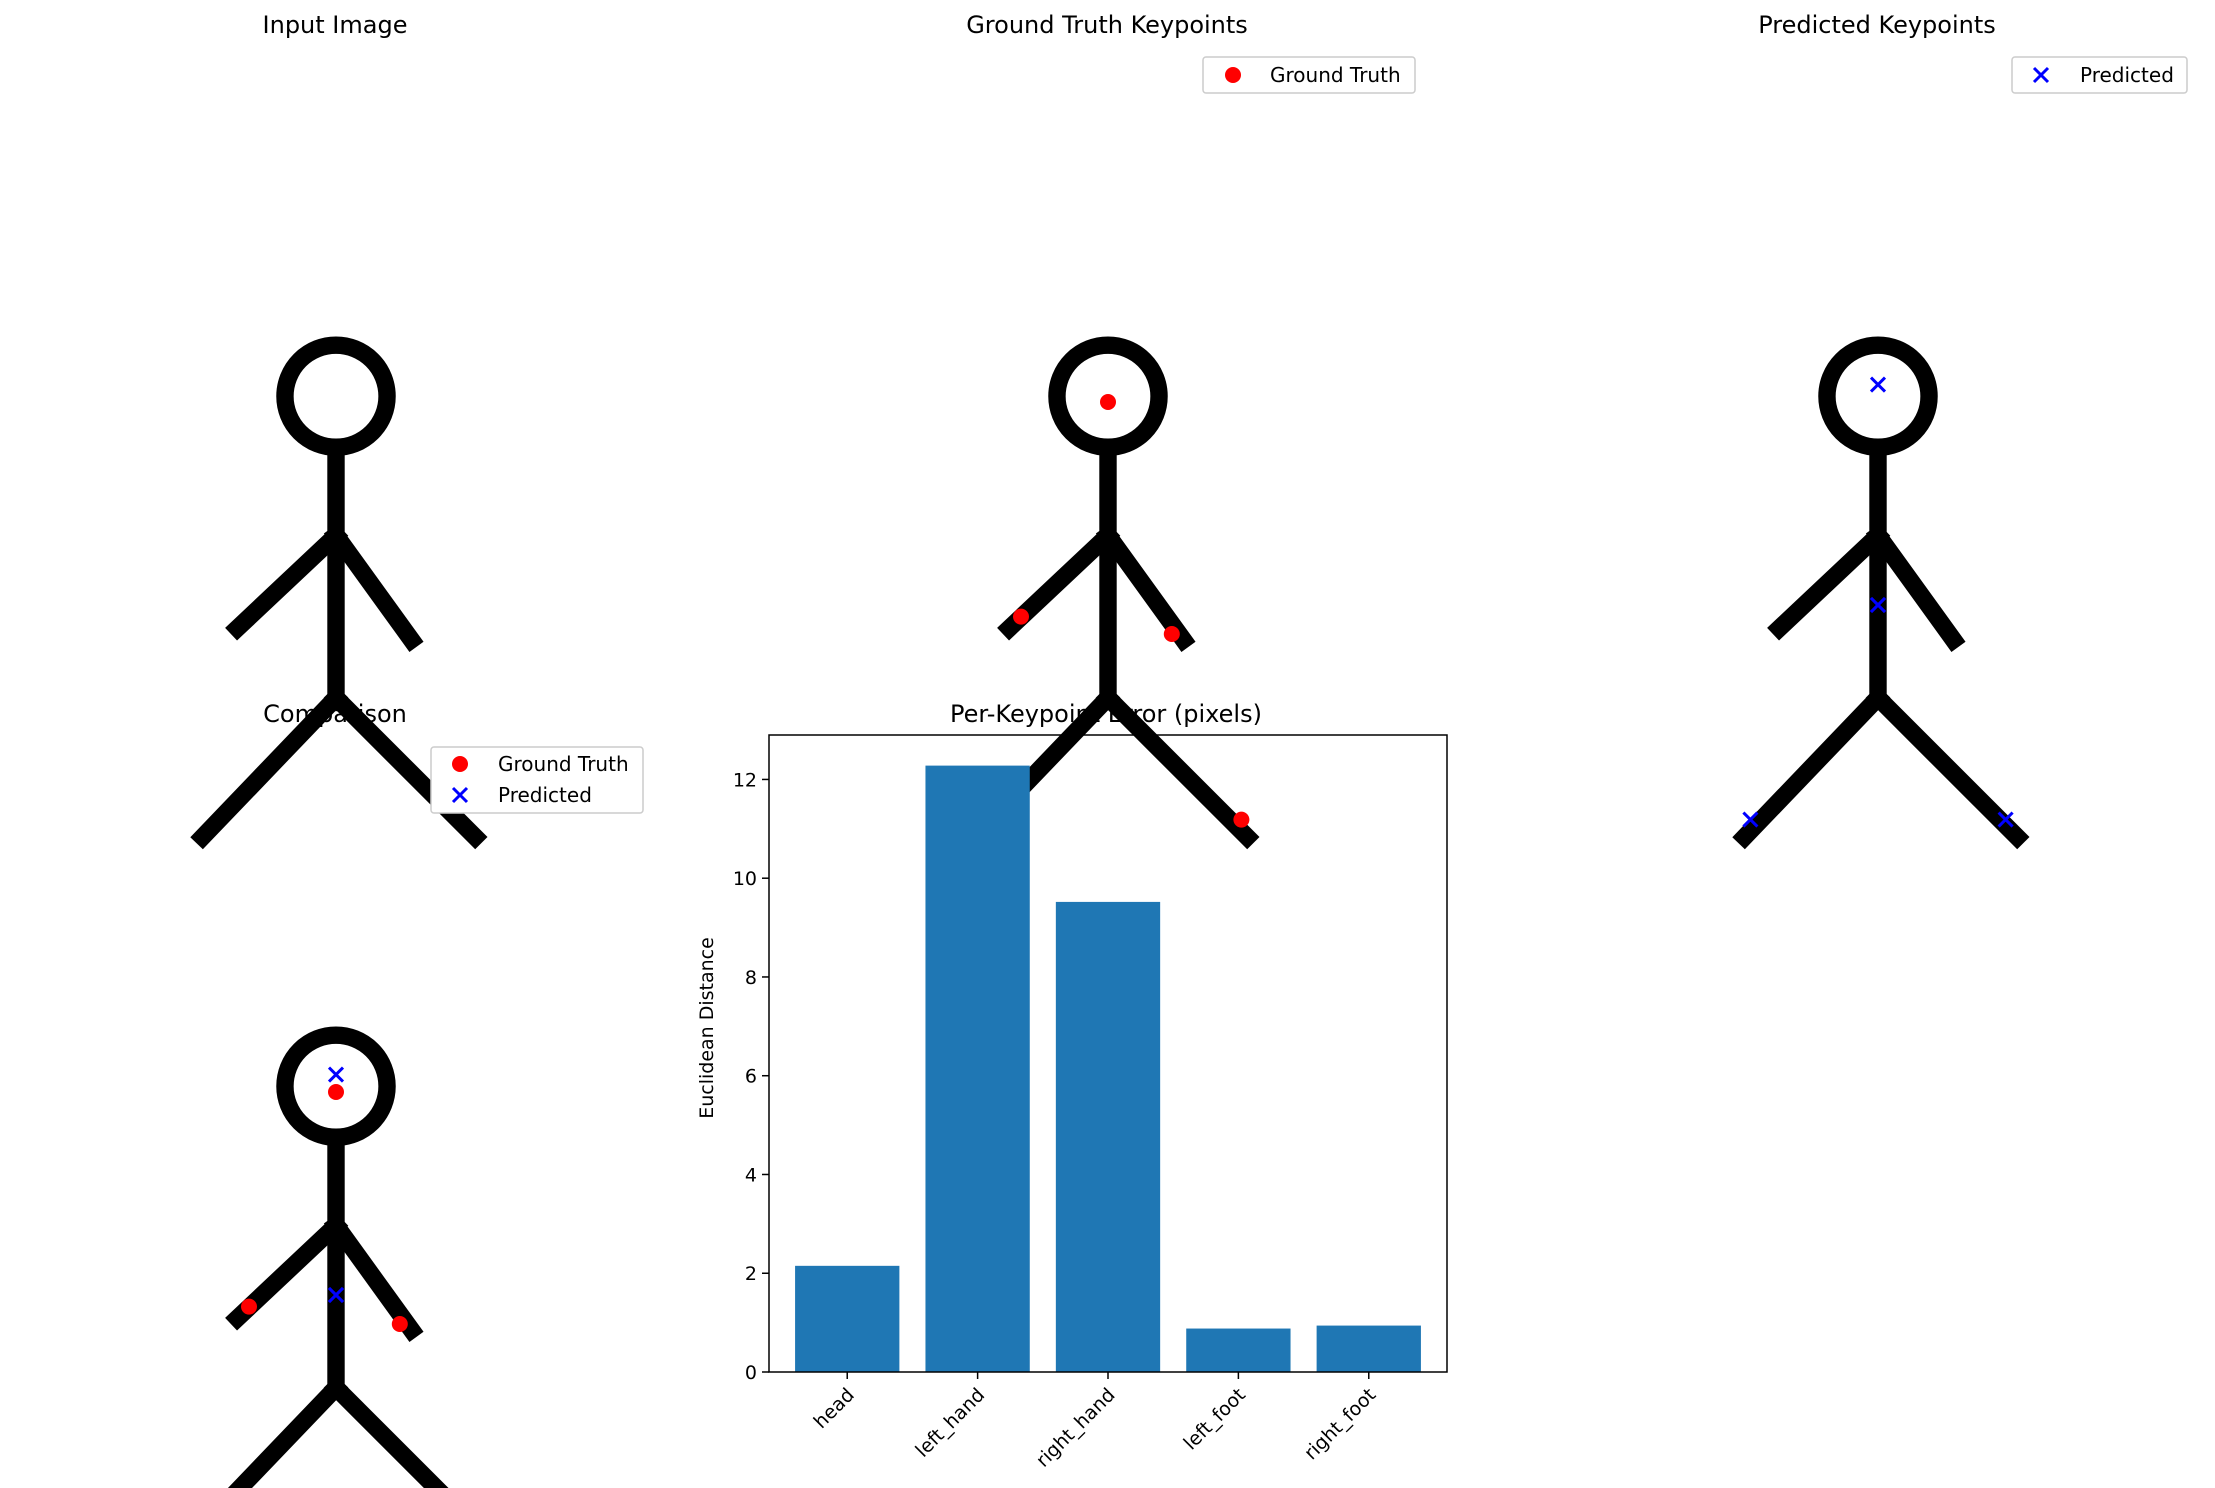 The width and height of the screenshot is (2215, 1488). I want to click on legend-gt-marker, so click(1233, 75).